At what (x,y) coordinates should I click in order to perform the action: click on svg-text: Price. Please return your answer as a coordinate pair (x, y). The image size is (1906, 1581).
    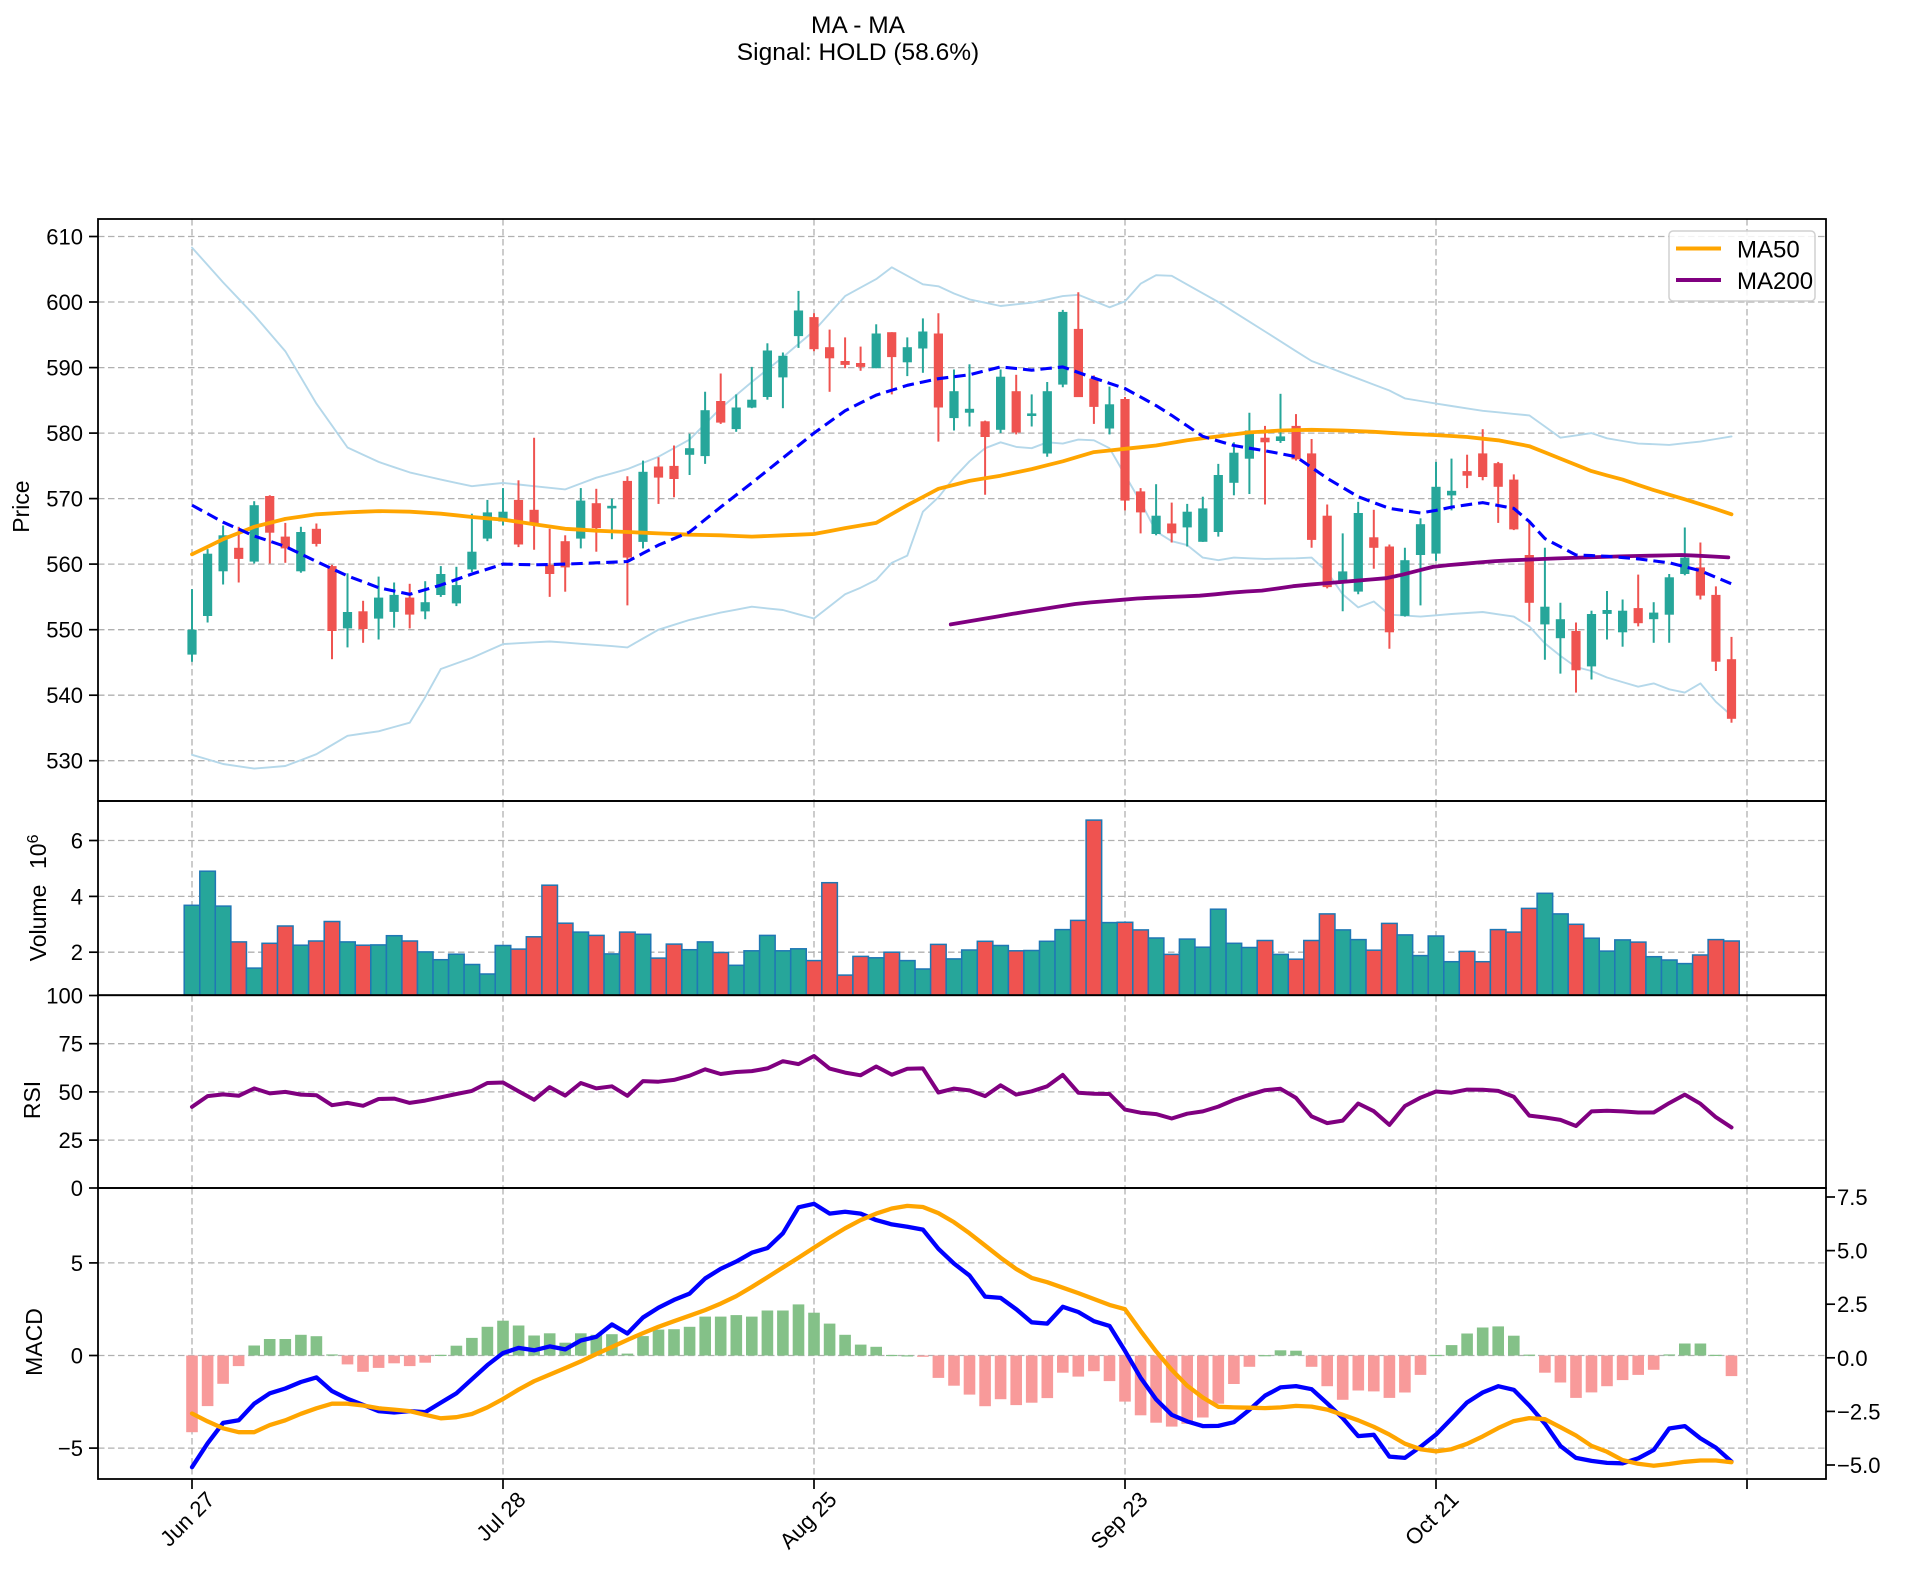
    Looking at the image, I should click on (21, 506).